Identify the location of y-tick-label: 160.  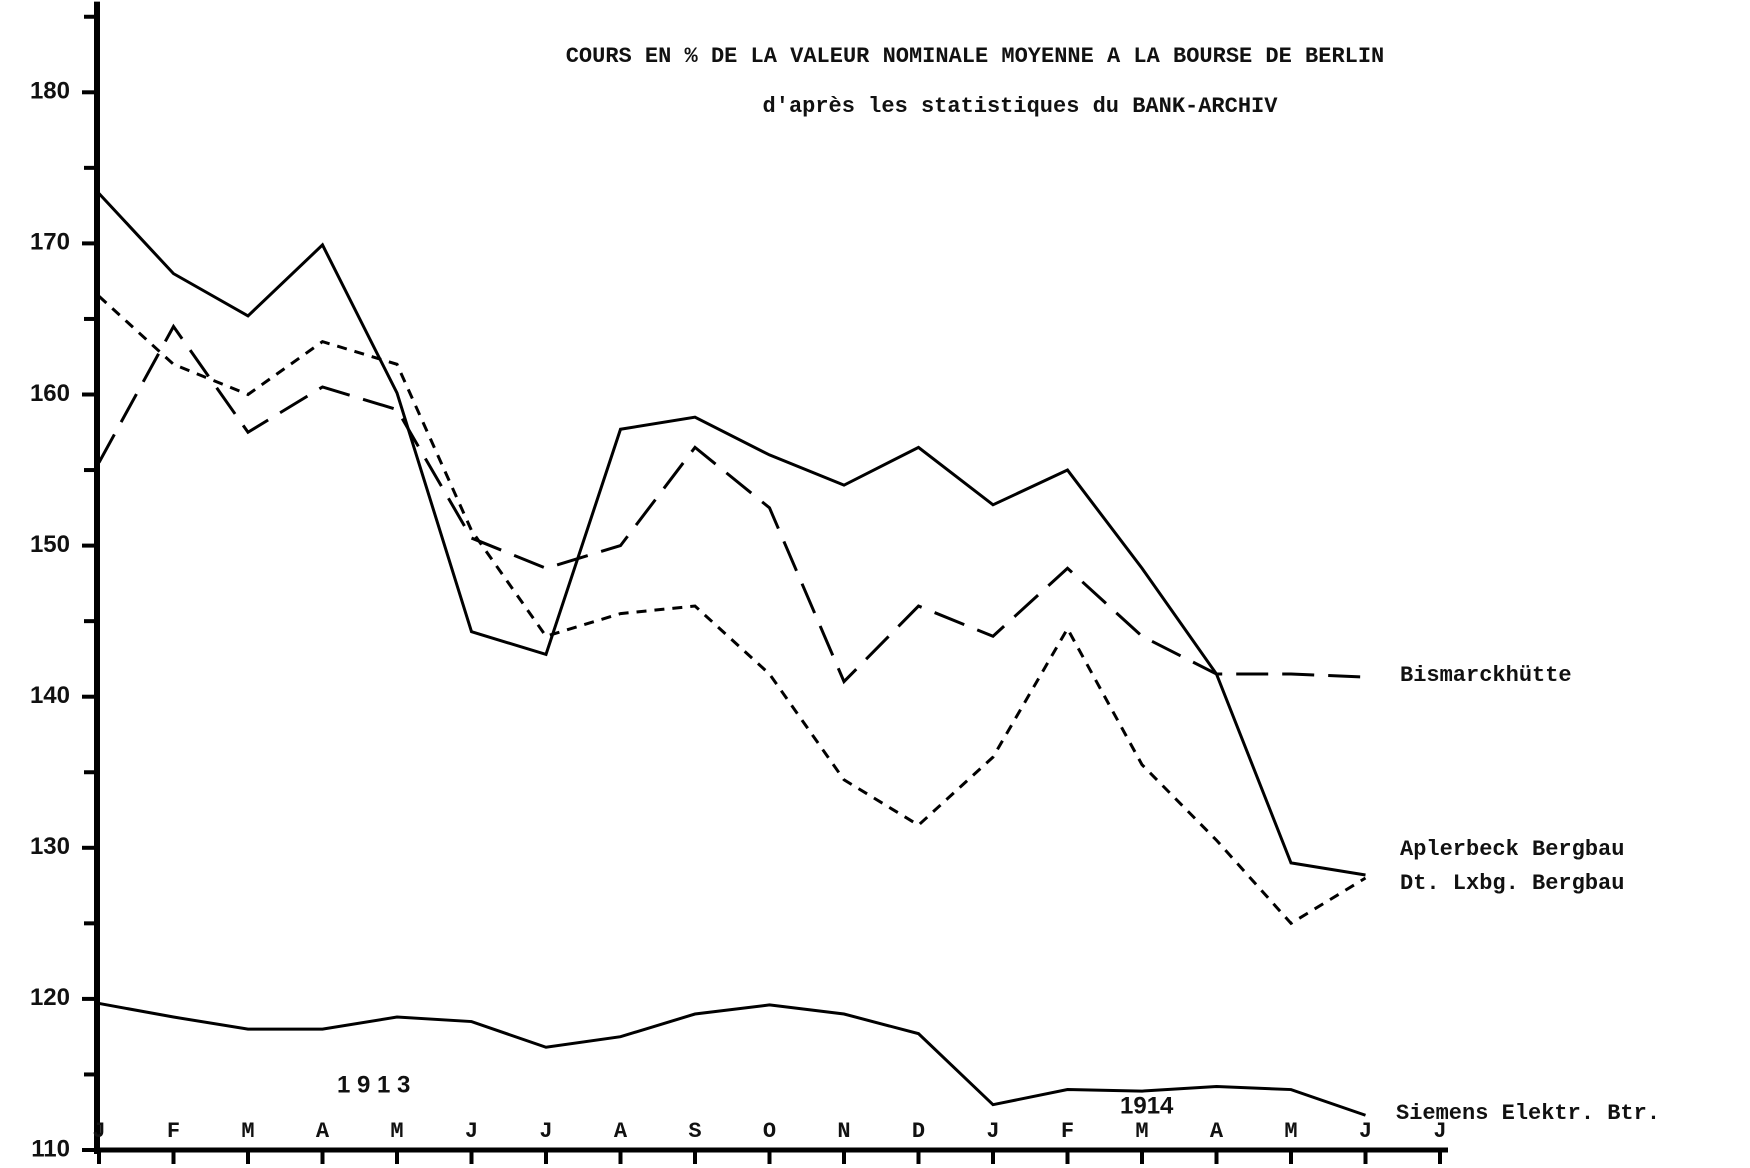
(50, 393).